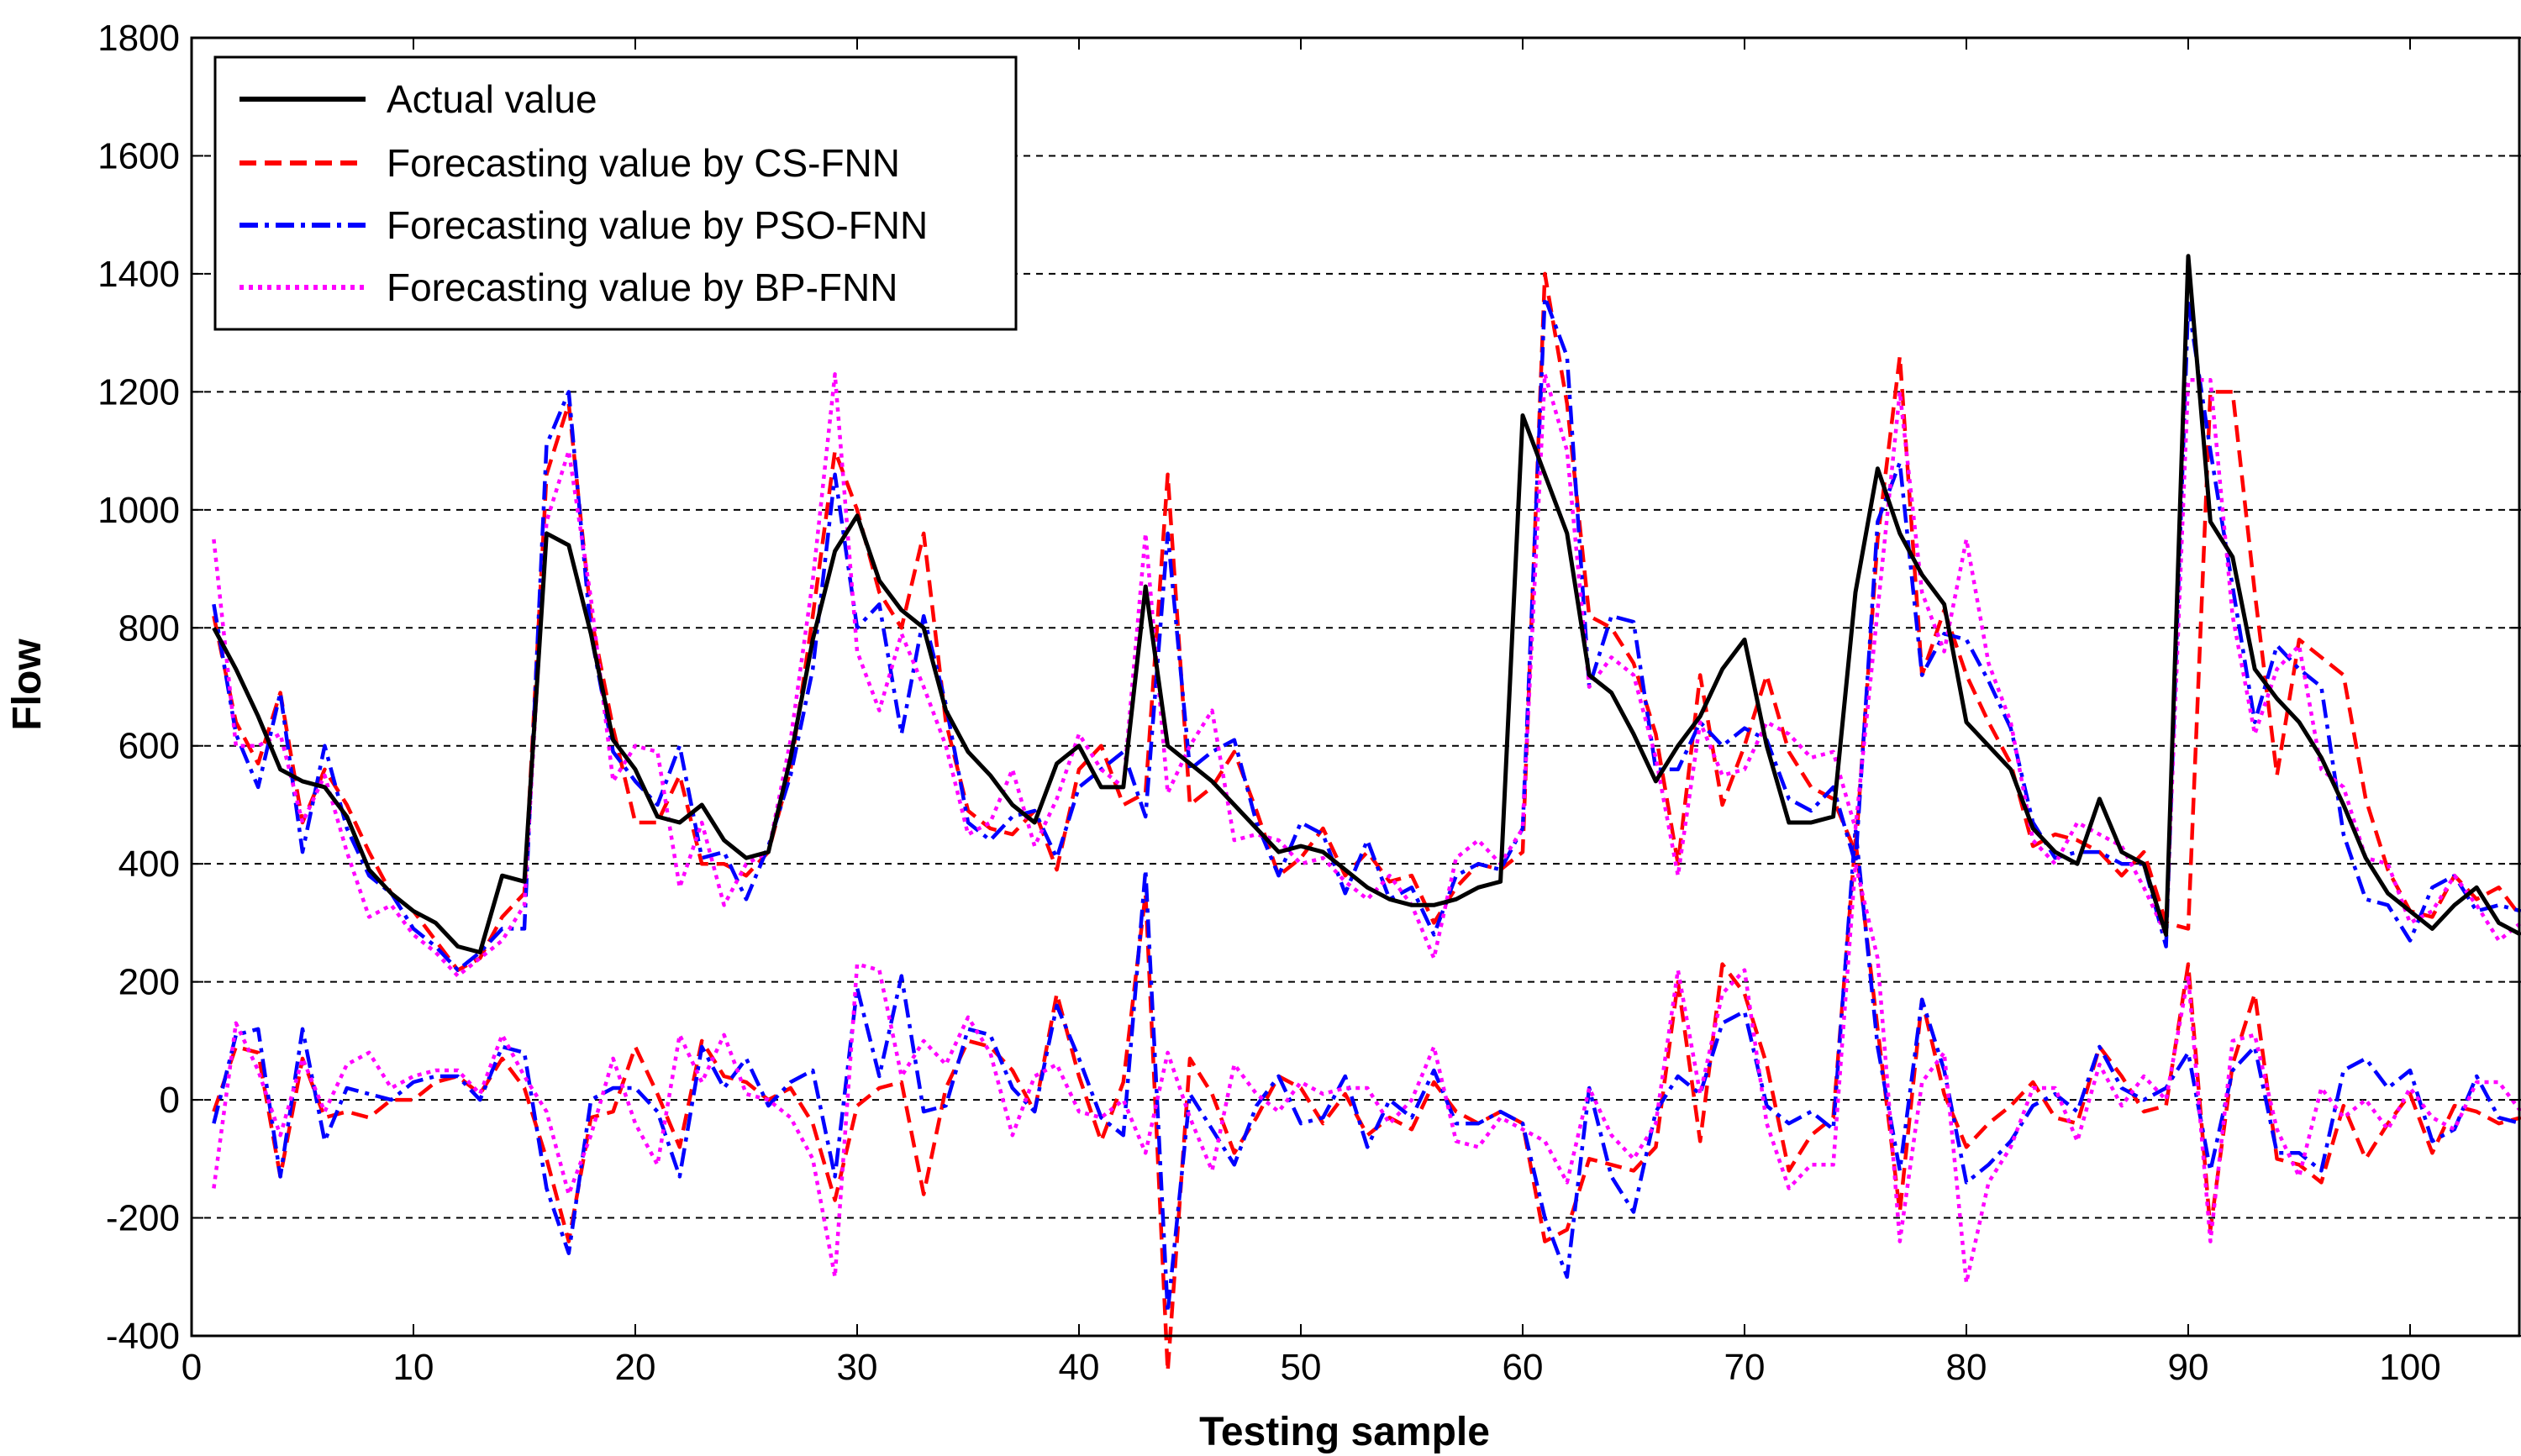 This screenshot has height=1456, width=2521. Describe the element at coordinates (1302, 1367) in the screenshot. I see `x-tick-label: 50` at that location.